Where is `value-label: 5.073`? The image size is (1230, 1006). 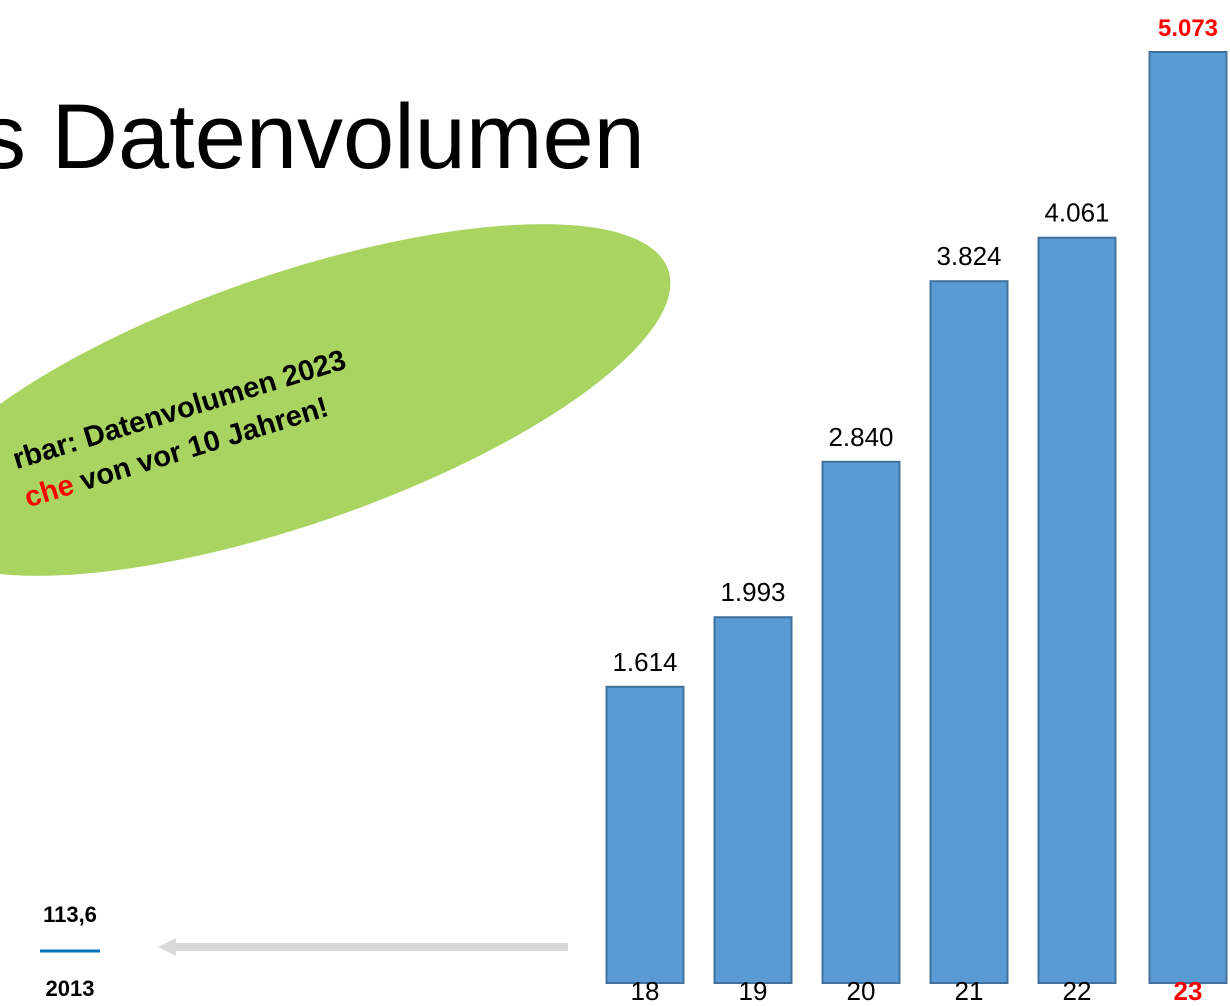 value-label: 5.073 is located at coordinates (1188, 28).